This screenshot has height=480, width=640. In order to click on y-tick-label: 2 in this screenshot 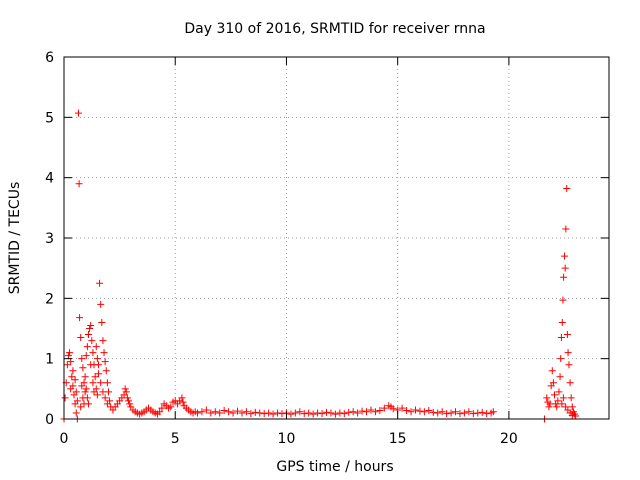, I will do `click(49, 299)`.